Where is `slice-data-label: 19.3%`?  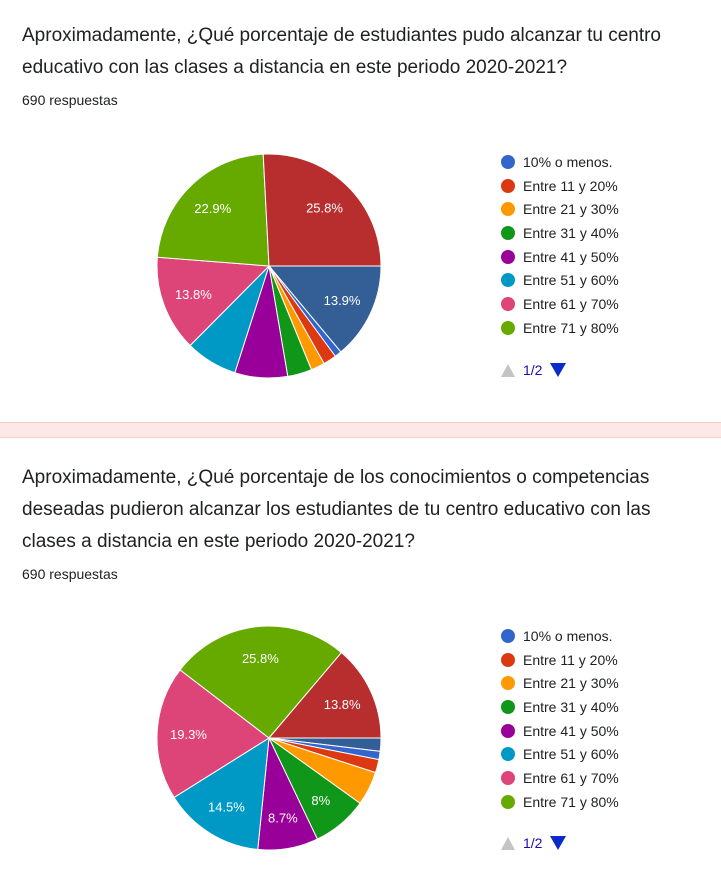 slice-data-label: 19.3% is located at coordinates (188, 734).